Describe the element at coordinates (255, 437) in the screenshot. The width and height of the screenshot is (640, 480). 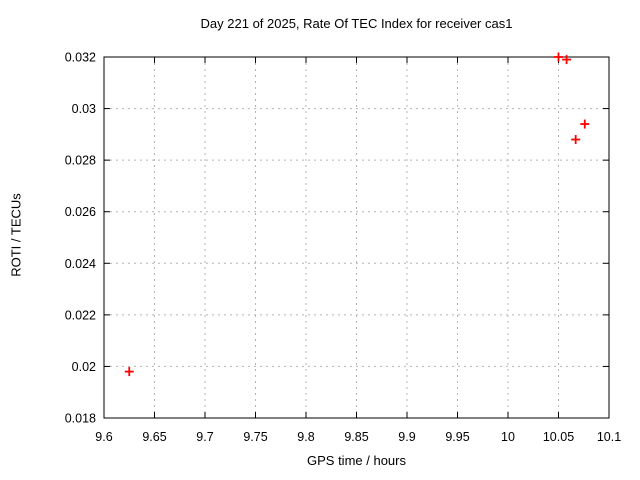
I see `x-tick-label: 9.75` at that location.